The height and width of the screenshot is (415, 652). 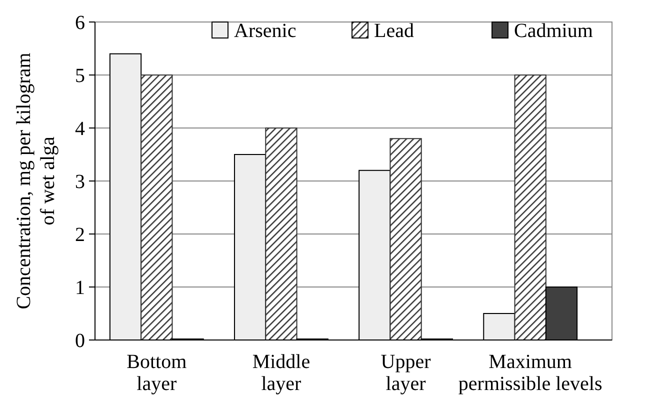 What do you see at coordinates (36, 181) in the screenshot?
I see `y-axis-title: Concentration, mg per kilogram of wet alga` at bounding box center [36, 181].